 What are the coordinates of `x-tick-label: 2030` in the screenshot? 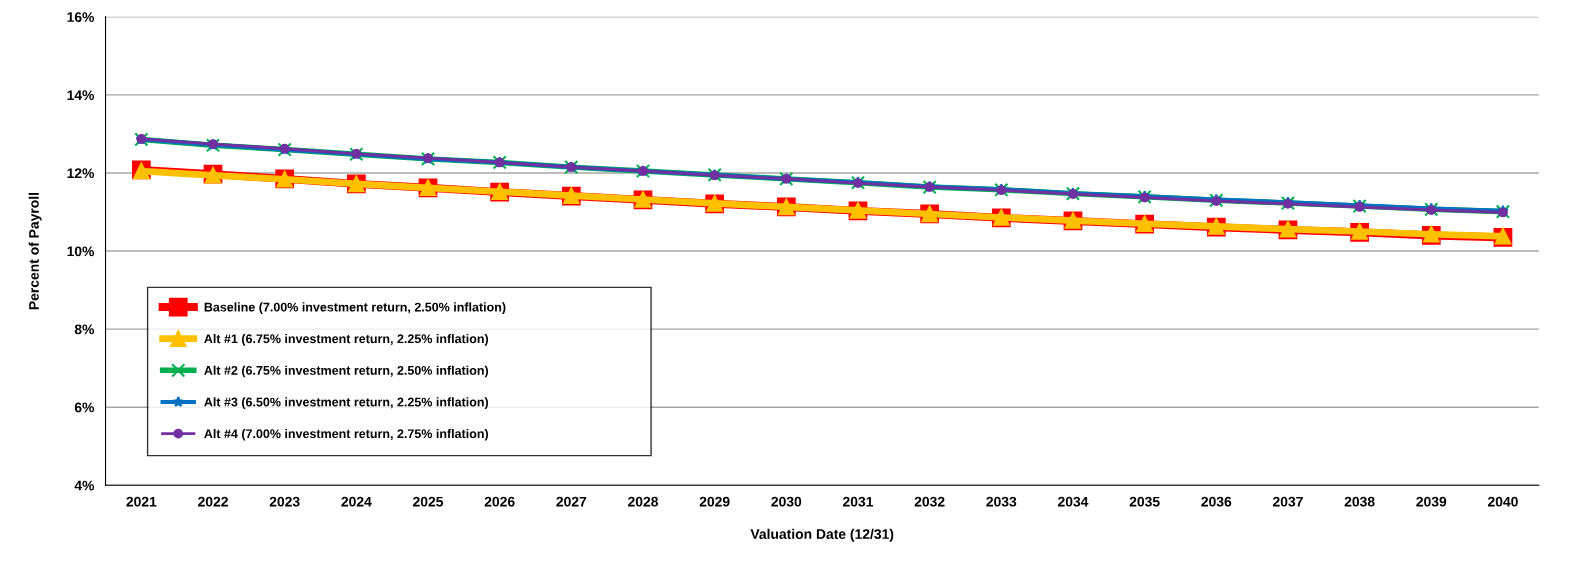 It's located at (786, 501).